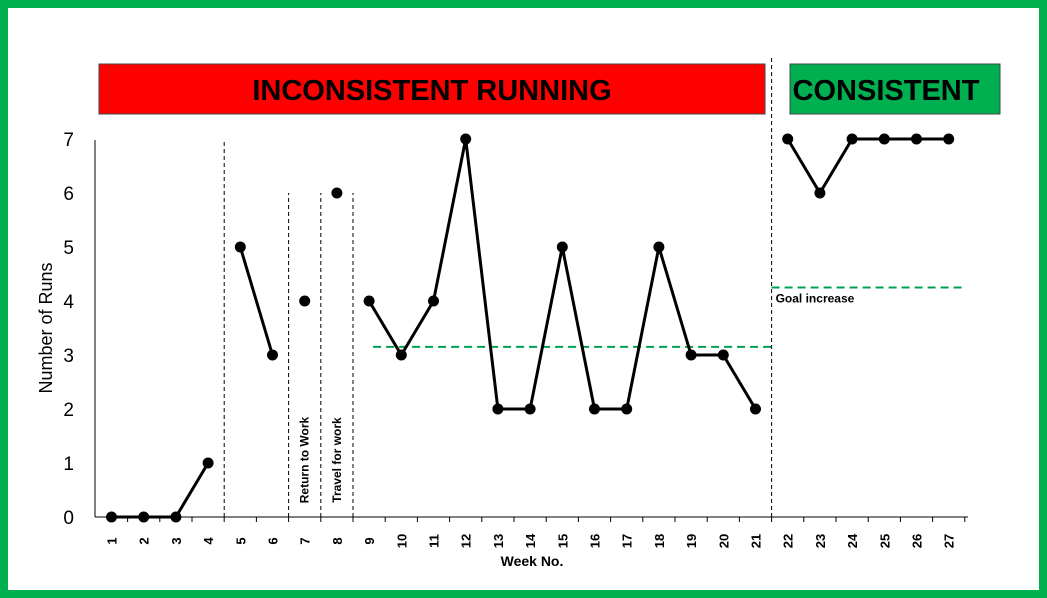  What do you see at coordinates (886, 91) in the screenshot?
I see `consistent-banner-label: CONSISTENT` at bounding box center [886, 91].